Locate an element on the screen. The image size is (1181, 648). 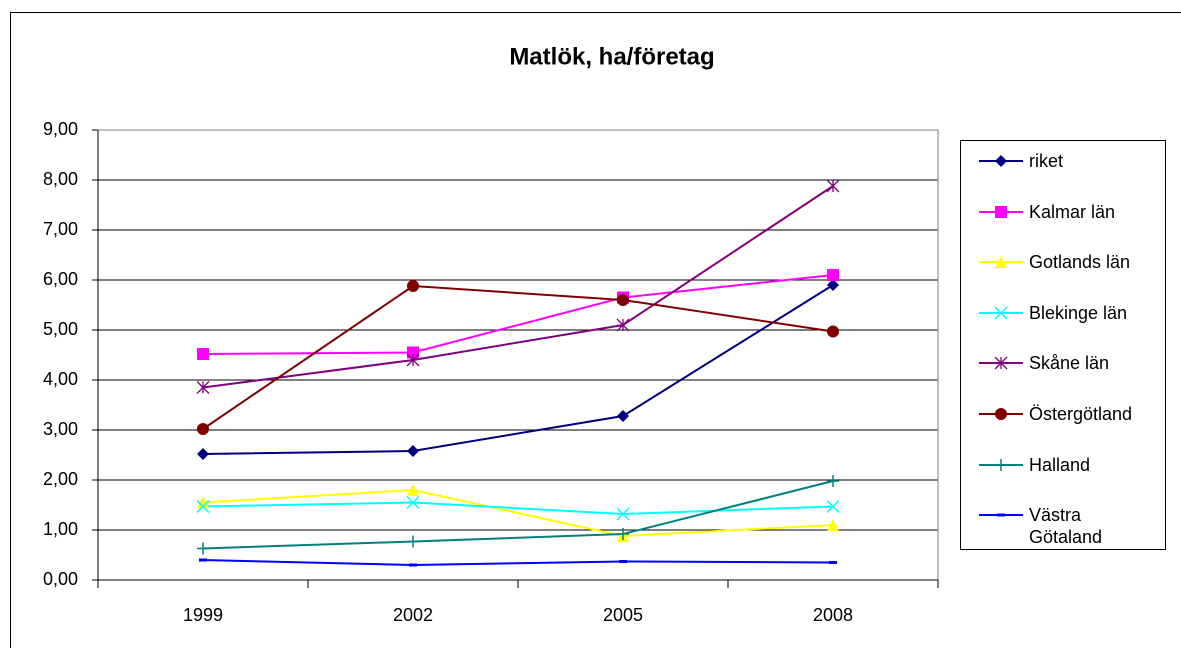
legend-entry: Skåne län is located at coordinates (1062, 363).